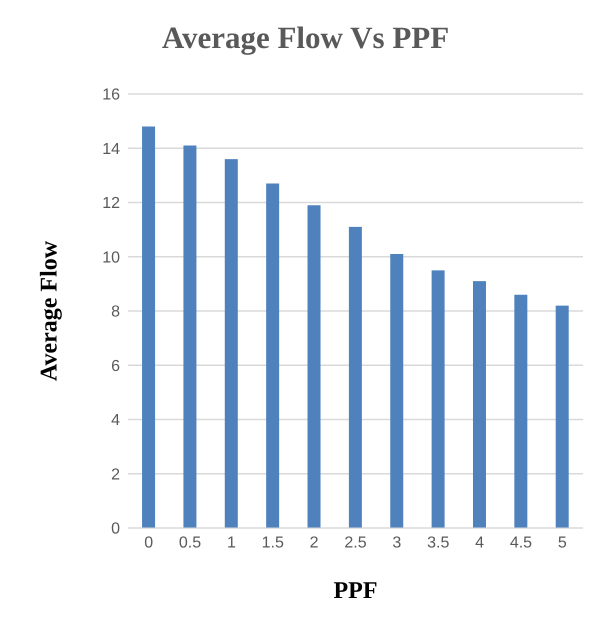 The width and height of the screenshot is (611, 634). Describe the element at coordinates (149, 543) in the screenshot. I see `x-tick-label: 0` at that location.